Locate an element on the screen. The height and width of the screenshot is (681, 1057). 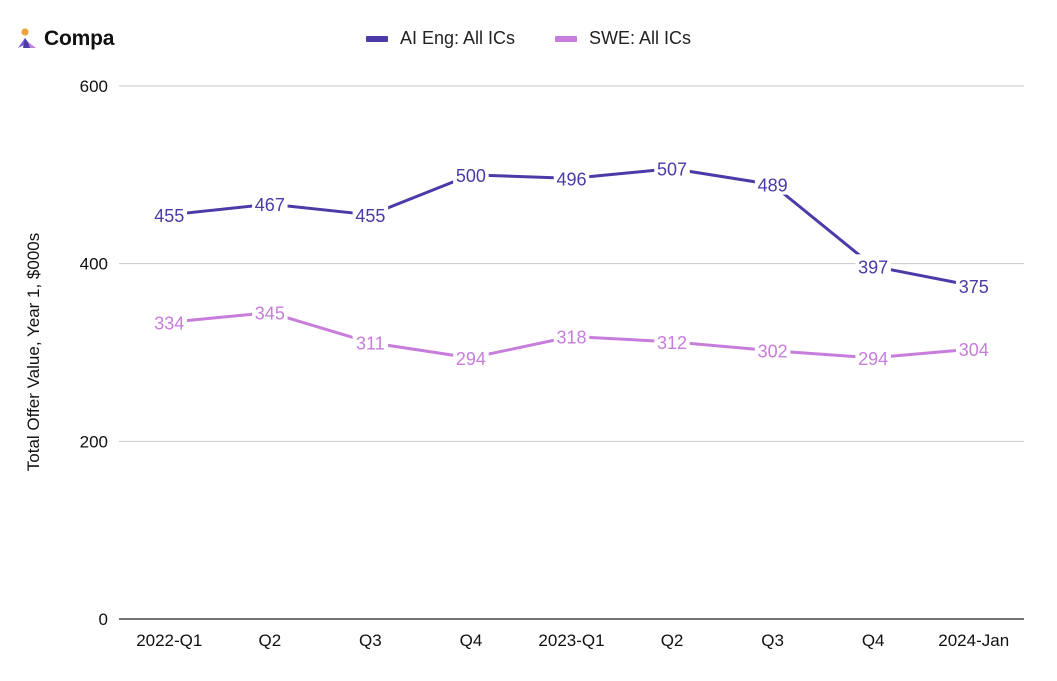
x-tick-label-7: Q4 is located at coordinates (873, 640).